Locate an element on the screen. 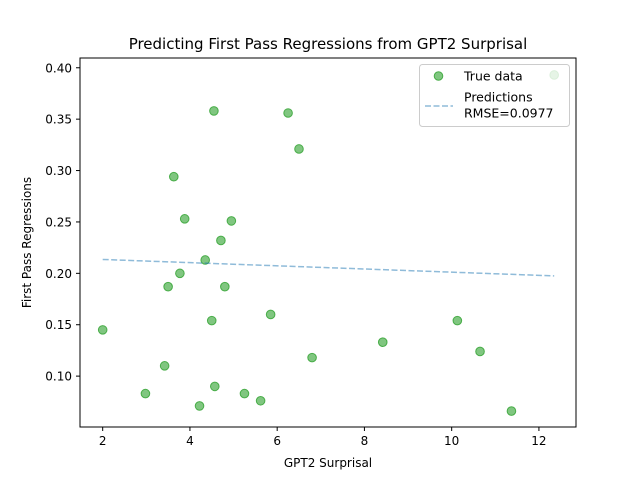 The width and height of the screenshot is (640, 480). y-tick-label: 0.25 is located at coordinates (58, 222).